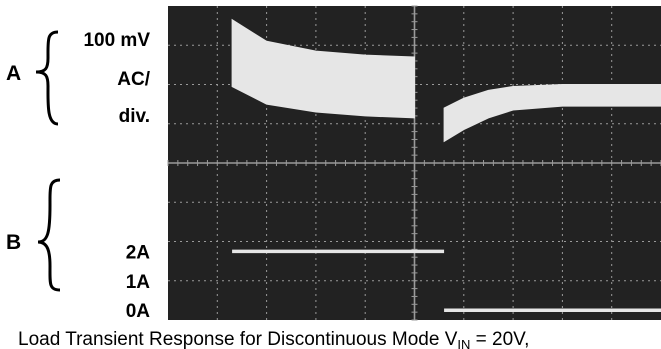 The height and width of the screenshot is (349, 661). Describe the element at coordinates (13, 73) in the screenshot. I see `channel-a-label: A` at that location.